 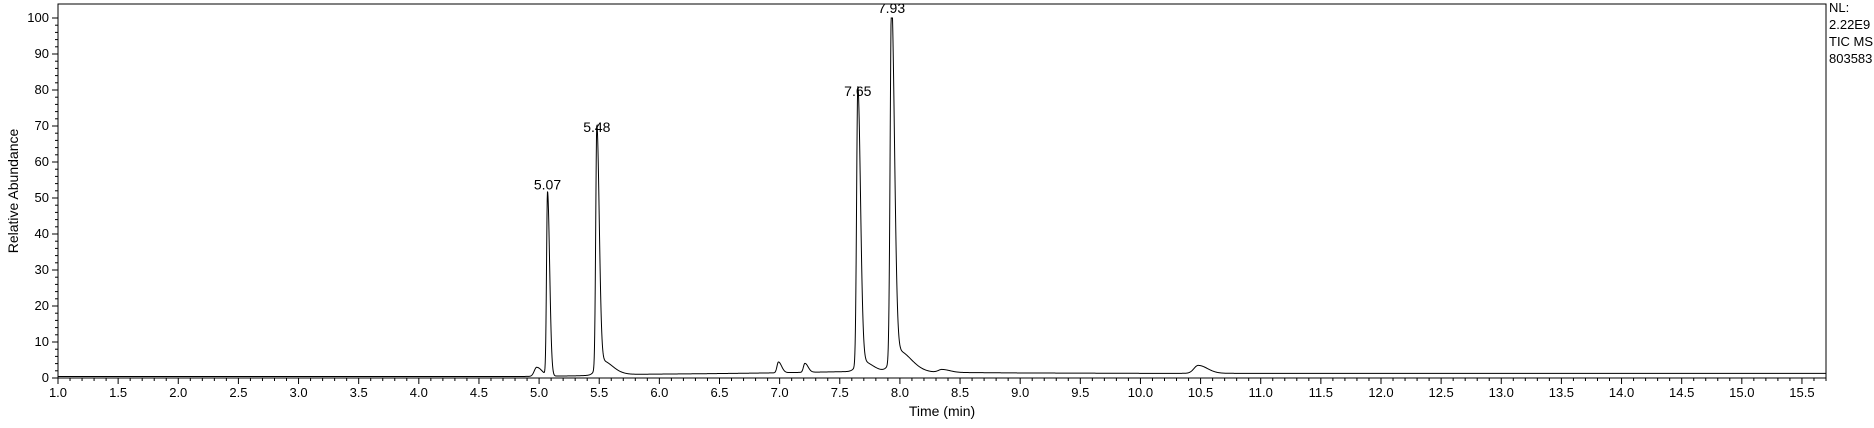 What do you see at coordinates (840, 392) in the screenshot?
I see `x-tick-label: 7.5` at bounding box center [840, 392].